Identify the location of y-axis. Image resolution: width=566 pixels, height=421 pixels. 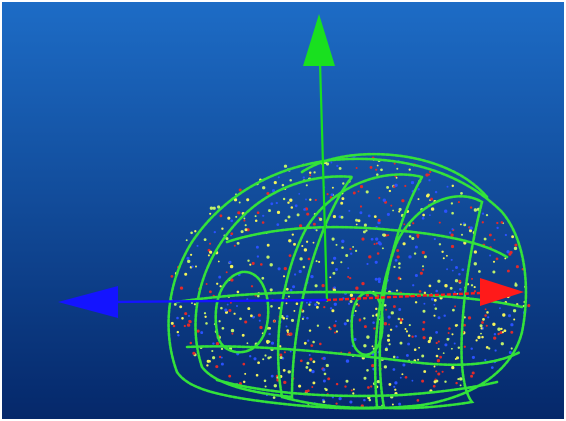
(319, 158).